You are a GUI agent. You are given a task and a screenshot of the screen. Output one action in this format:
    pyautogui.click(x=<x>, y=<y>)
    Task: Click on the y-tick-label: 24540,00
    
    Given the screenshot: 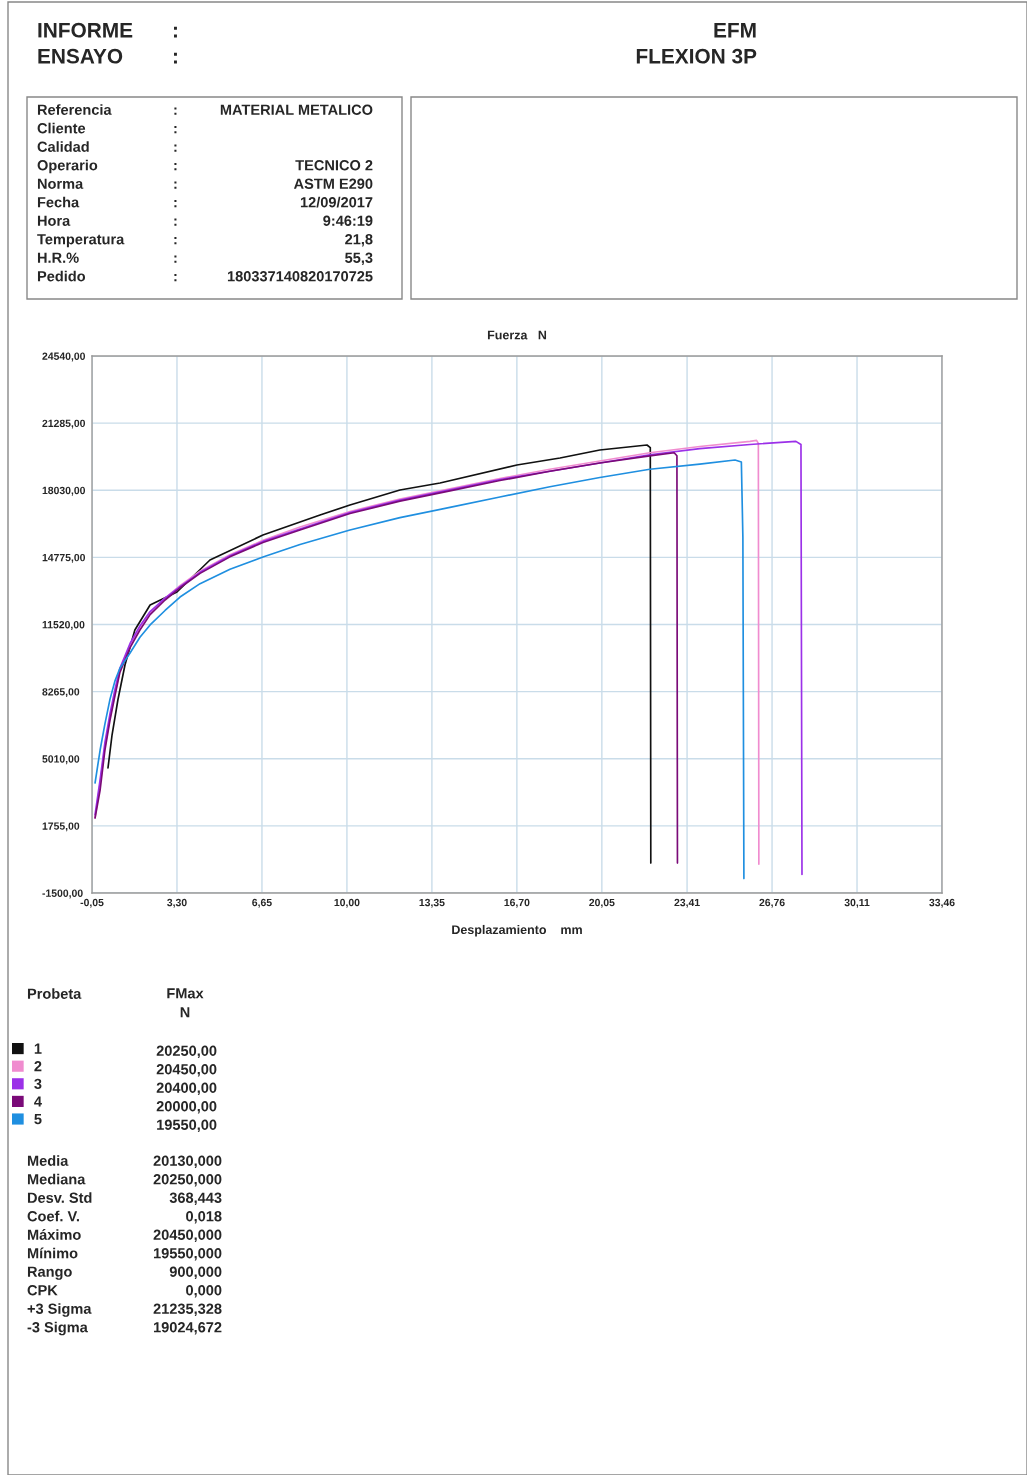 What is the action you would take?
    pyautogui.click(x=64, y=357)
    